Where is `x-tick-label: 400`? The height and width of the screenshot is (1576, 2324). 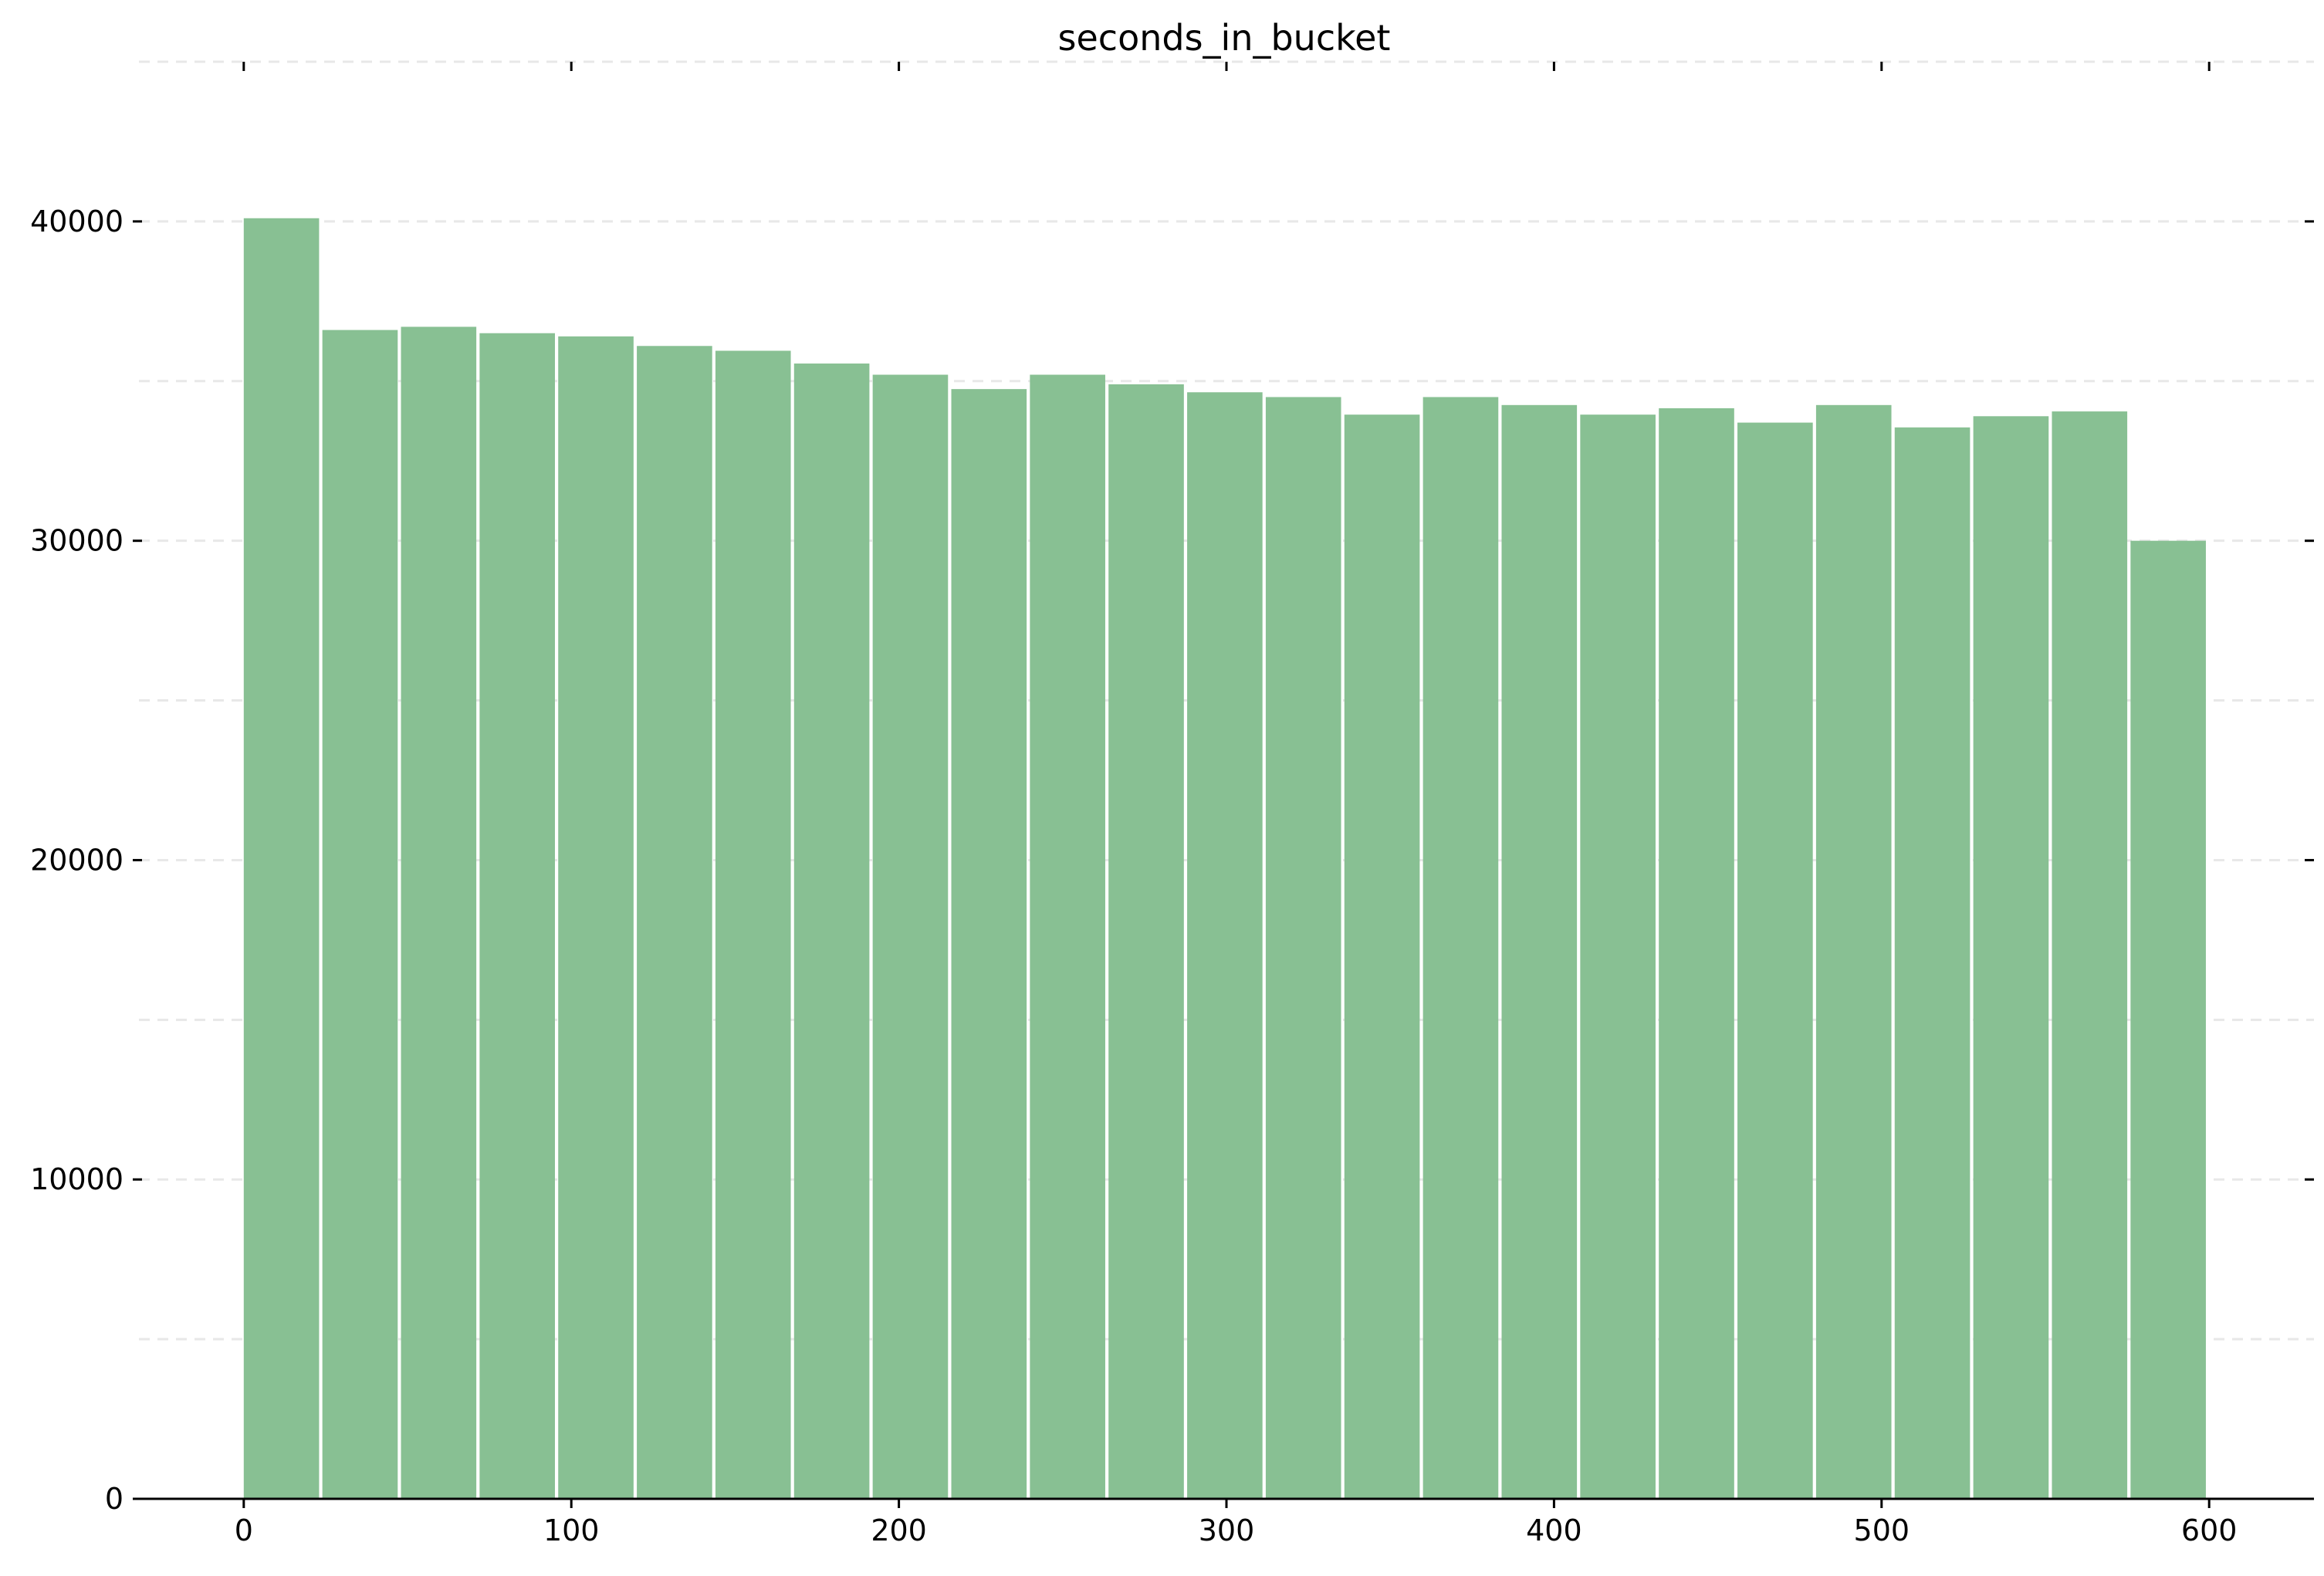
x-tick-label: 400 is located at coordinates (1554, 1530).